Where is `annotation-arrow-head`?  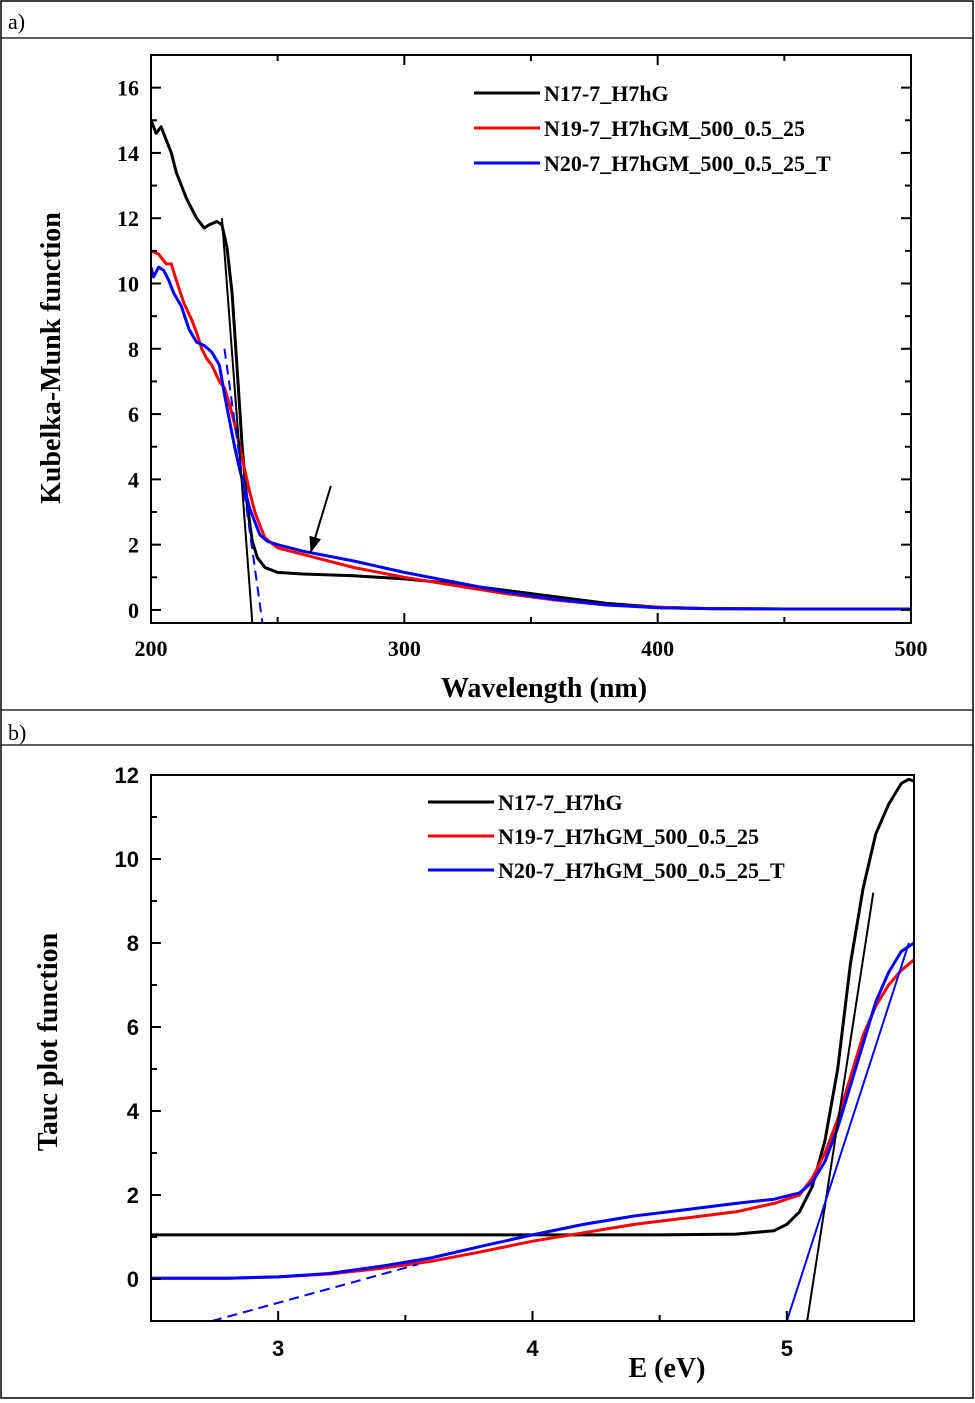 annotation-arrow-head is located at coordinates (315, 544).